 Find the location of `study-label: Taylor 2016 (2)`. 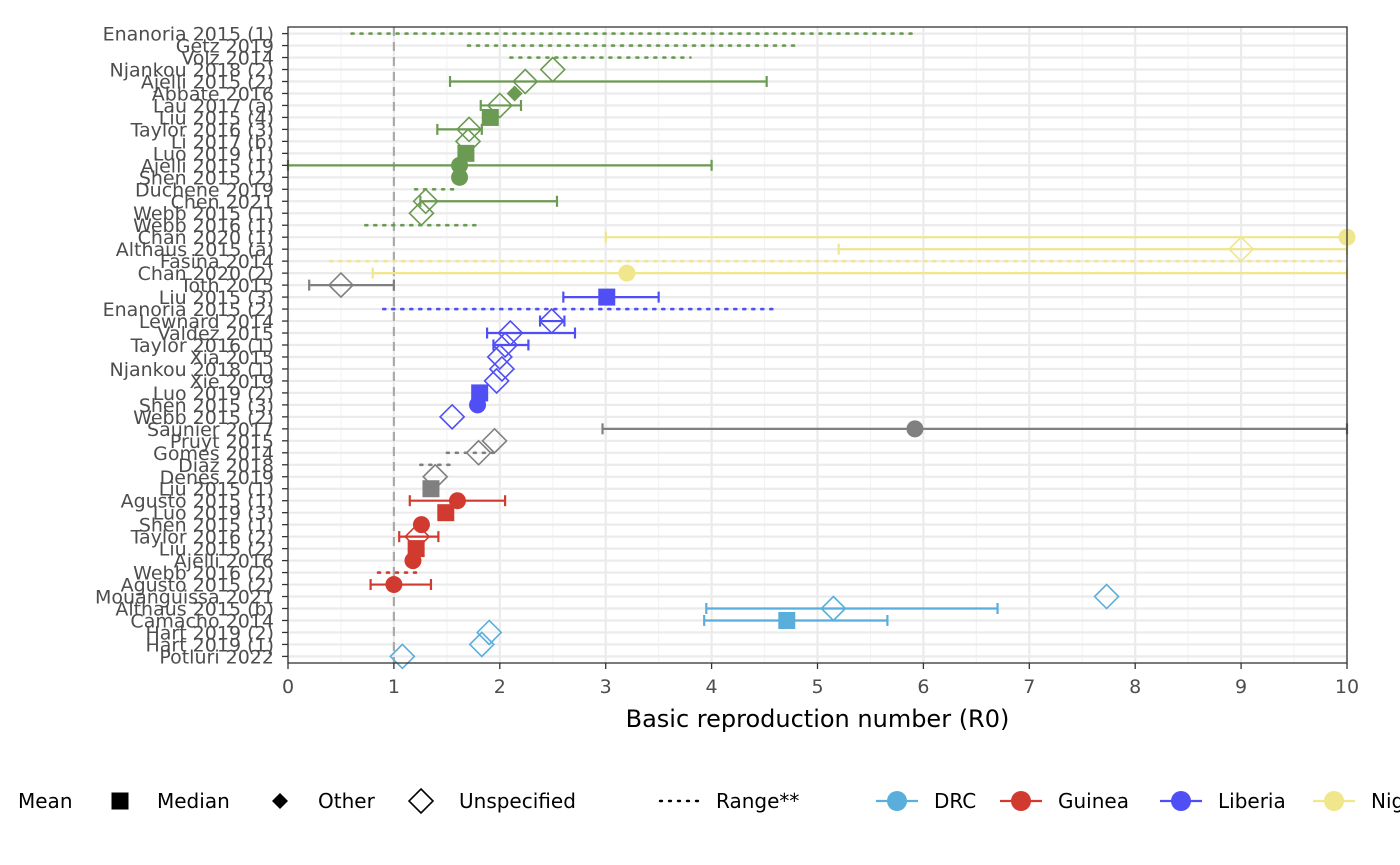

study-label: Taylor 2016 (2) is located at coordinates (202, 538).